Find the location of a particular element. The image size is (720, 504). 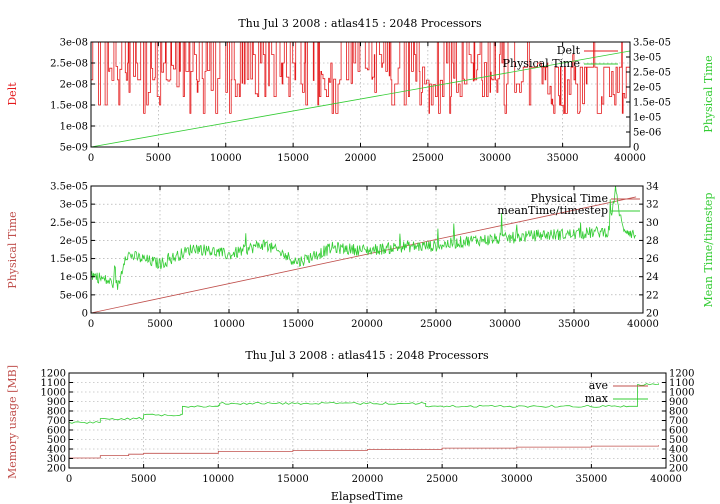

panel-2-legend: Physical Time meanTime/timestep is located at coordinates (568, 204).